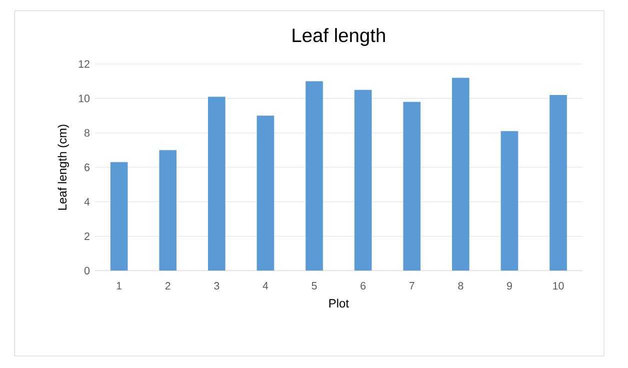  Describe the element at coordinates (509, 286) in the screenshot. I see `x-tick-label: 9` at that location.